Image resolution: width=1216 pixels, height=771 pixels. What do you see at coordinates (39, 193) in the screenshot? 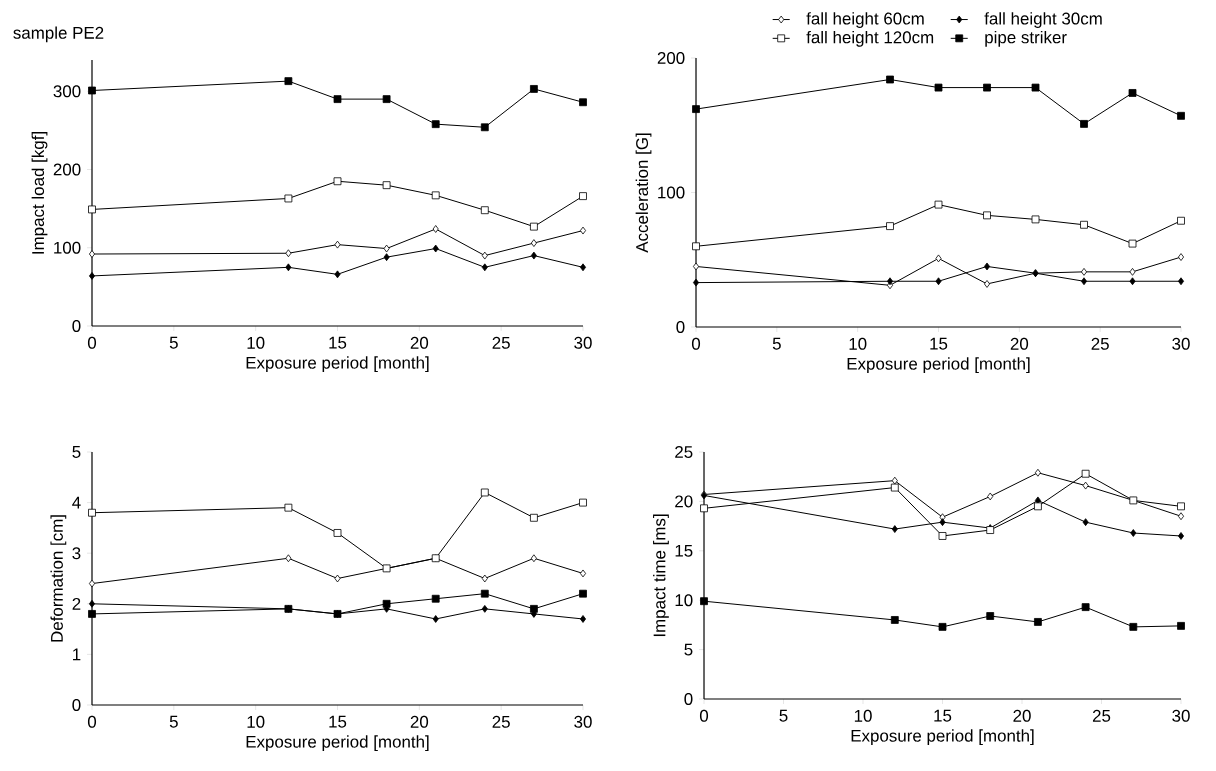
I see `y-axis-title: Impact load [kgf]` at bounding box center [39, 193].